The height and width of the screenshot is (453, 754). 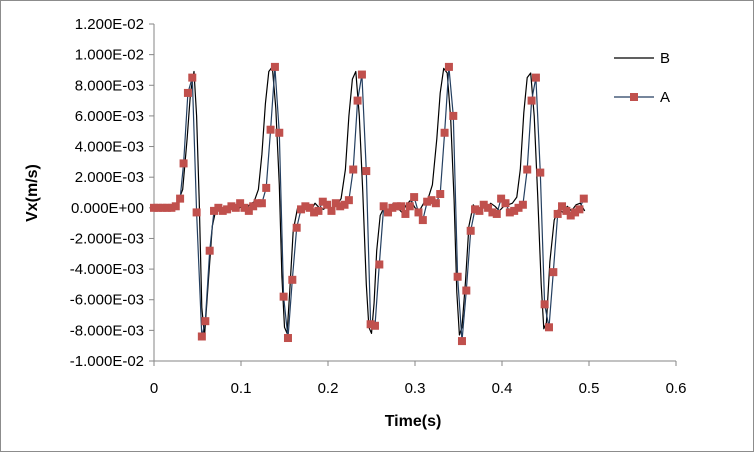 I want to click on x-tick-label: 0, so click(x=154, y=388).